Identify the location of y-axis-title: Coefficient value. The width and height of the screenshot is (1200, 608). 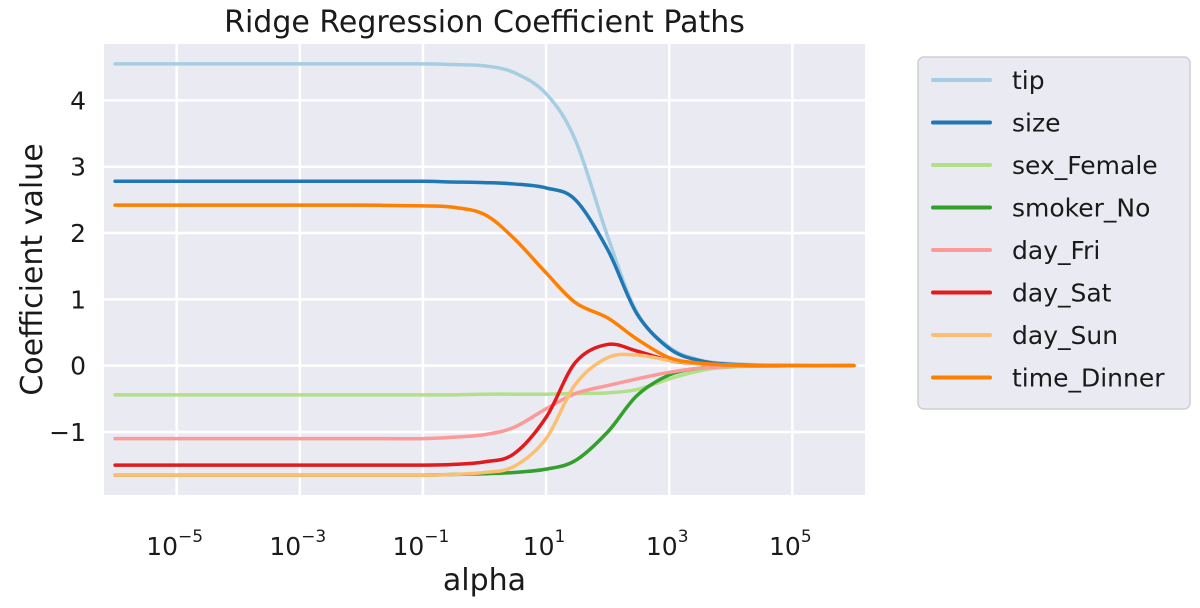
(32, 269).